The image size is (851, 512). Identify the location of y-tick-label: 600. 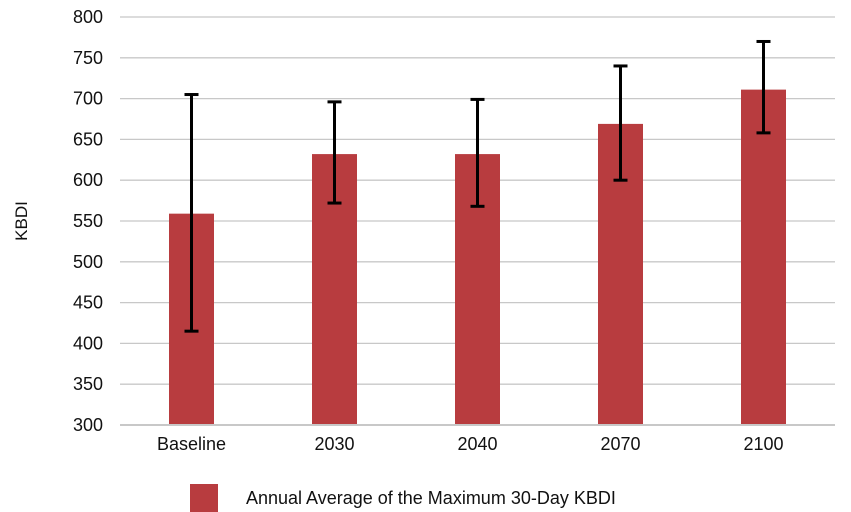
(88, 180).